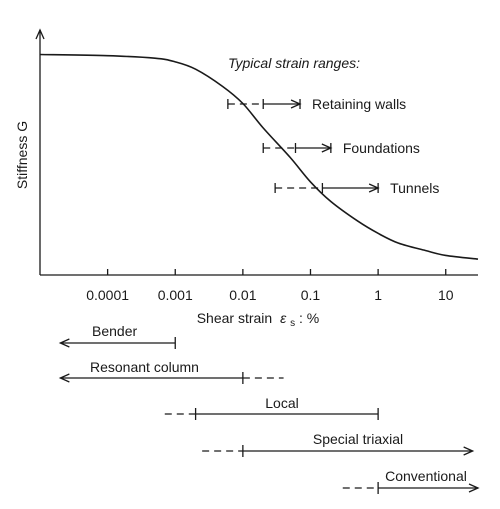  Describe the element at coordinates (474, 488) in the screenshot. I see `test-range-4-arrow-right` at that location.